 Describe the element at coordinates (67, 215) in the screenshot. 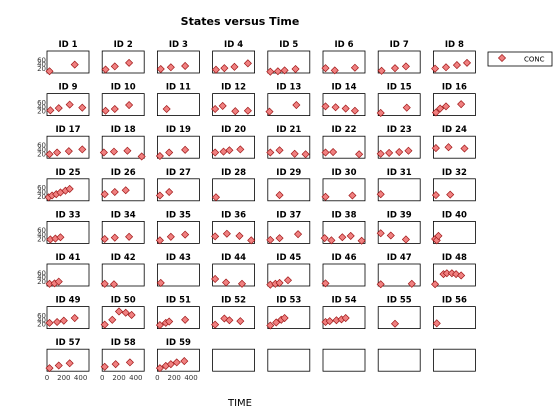

I see `panel-title: ID 33` at that location.